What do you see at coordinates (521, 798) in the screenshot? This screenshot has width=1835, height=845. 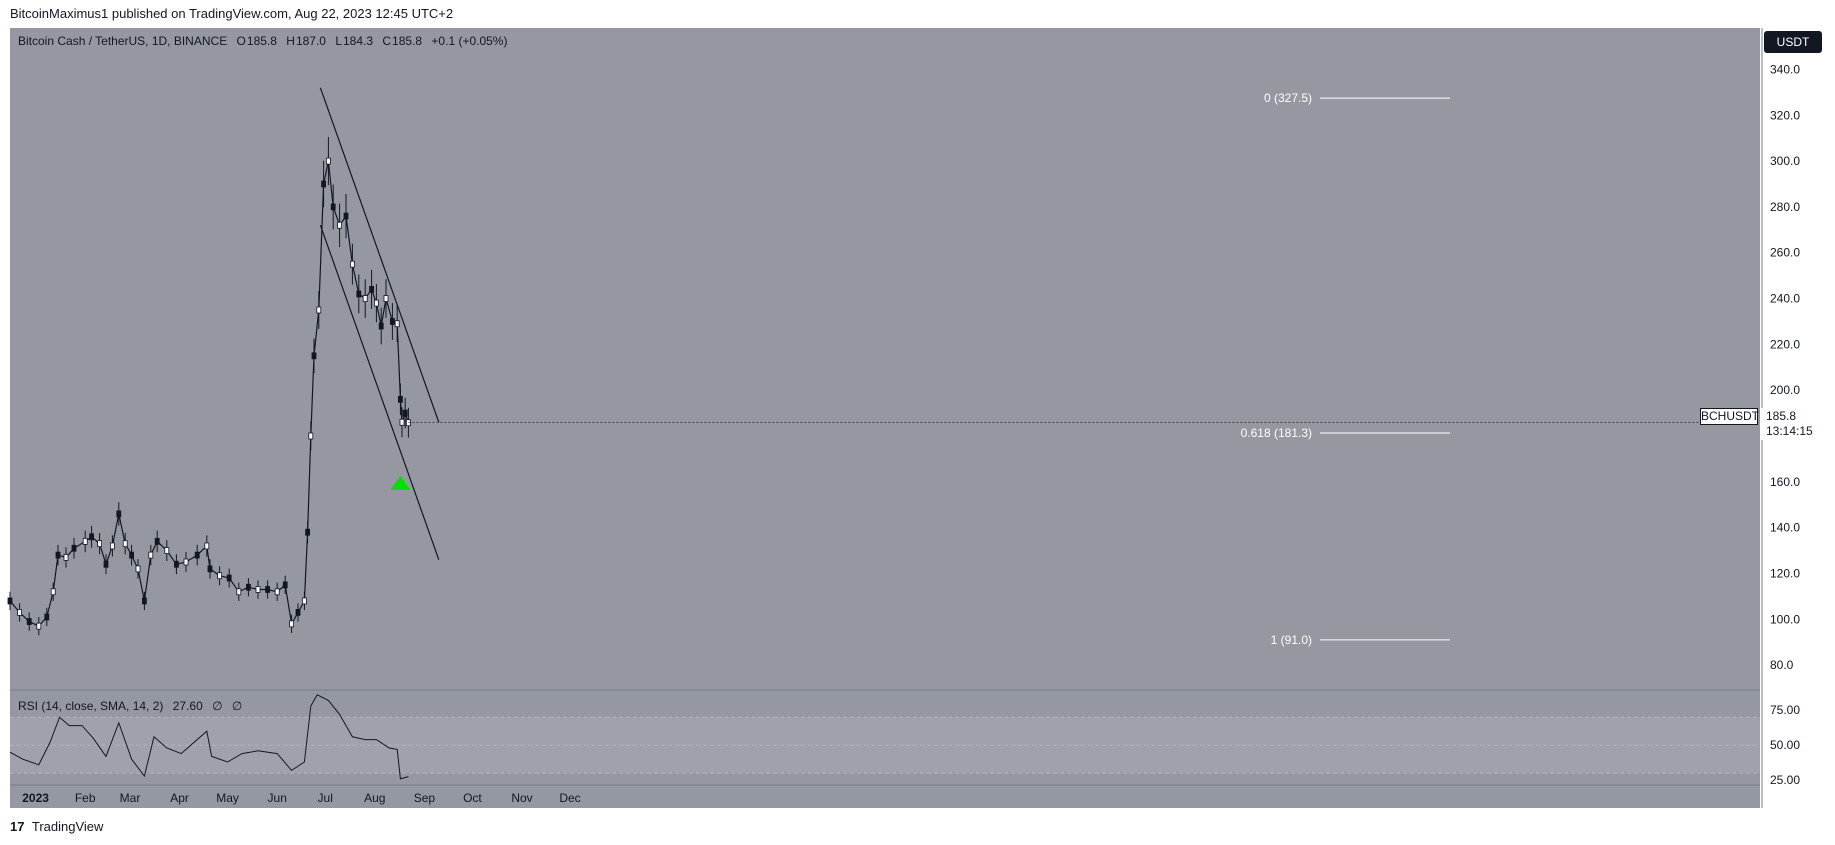 I see `x-tick-label-10: Nov` at bounding box center [521, 798].